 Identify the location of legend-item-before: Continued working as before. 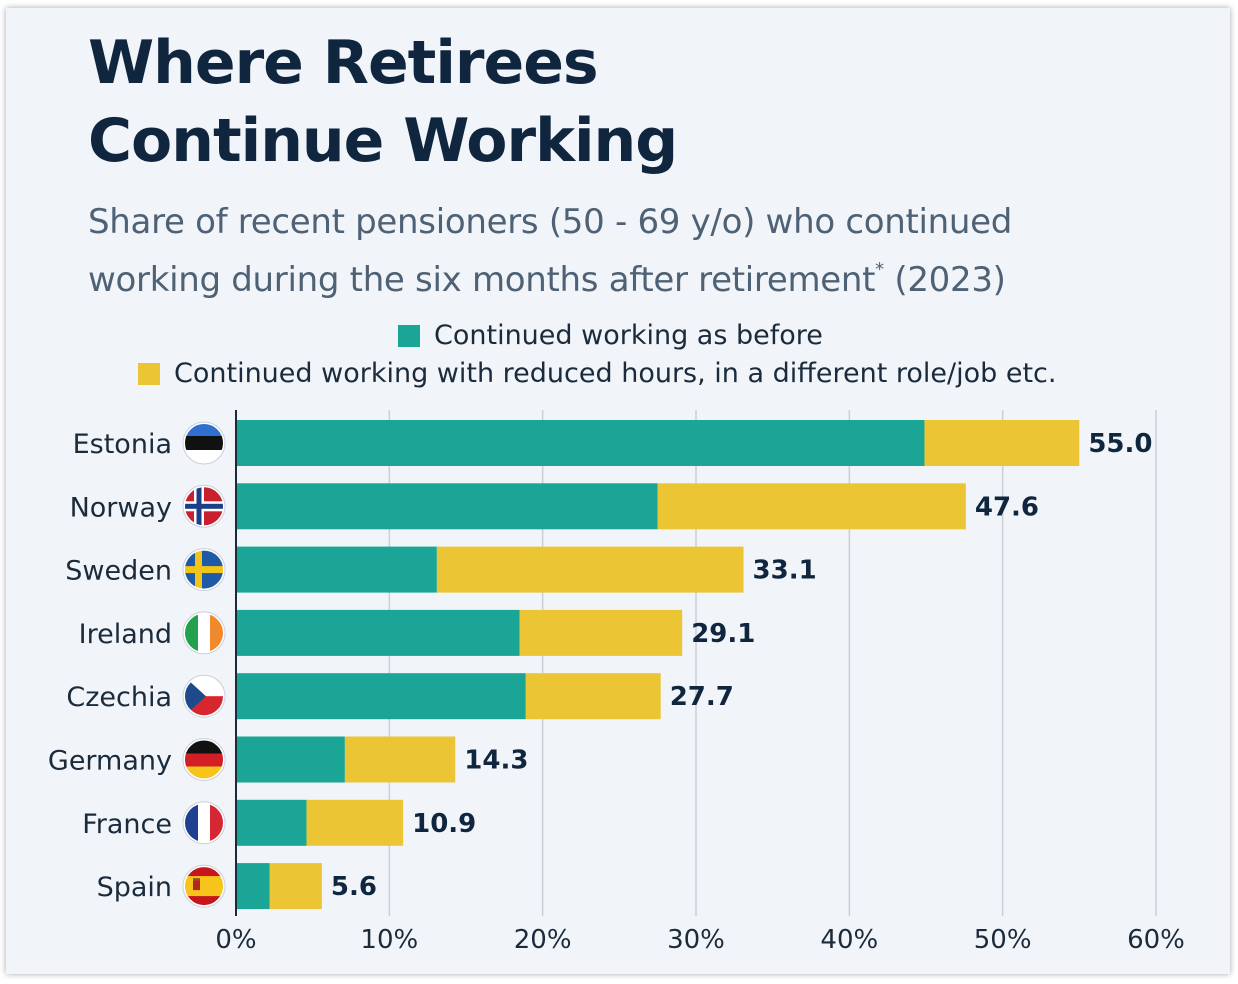
(610, 335).